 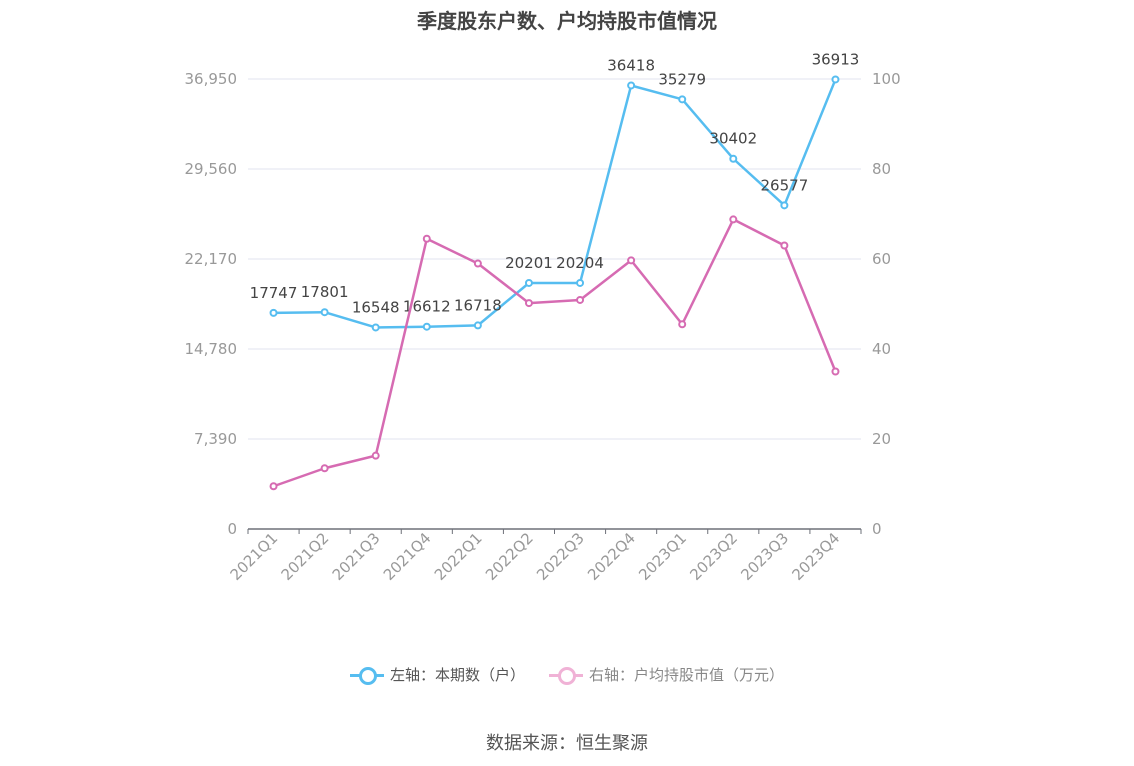 I want to click on data-label: 30402, so click(x=733, y=139).